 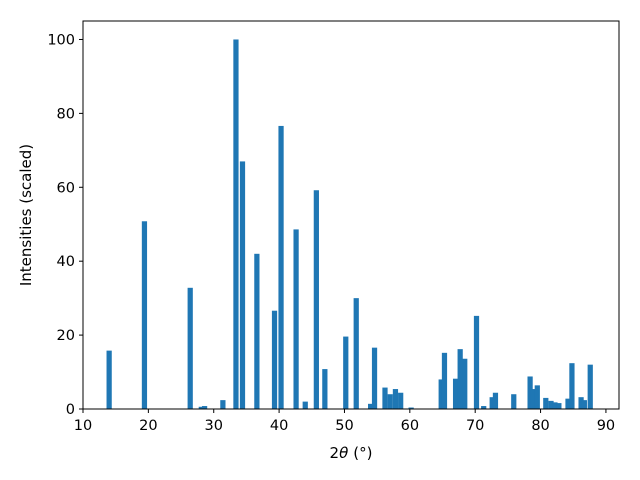 What do you see at coordinates (65, 225) in the screenshot?
I see `y-axis-ticks: 0 20 40 60 80 100` at bounding box center [65, 225].